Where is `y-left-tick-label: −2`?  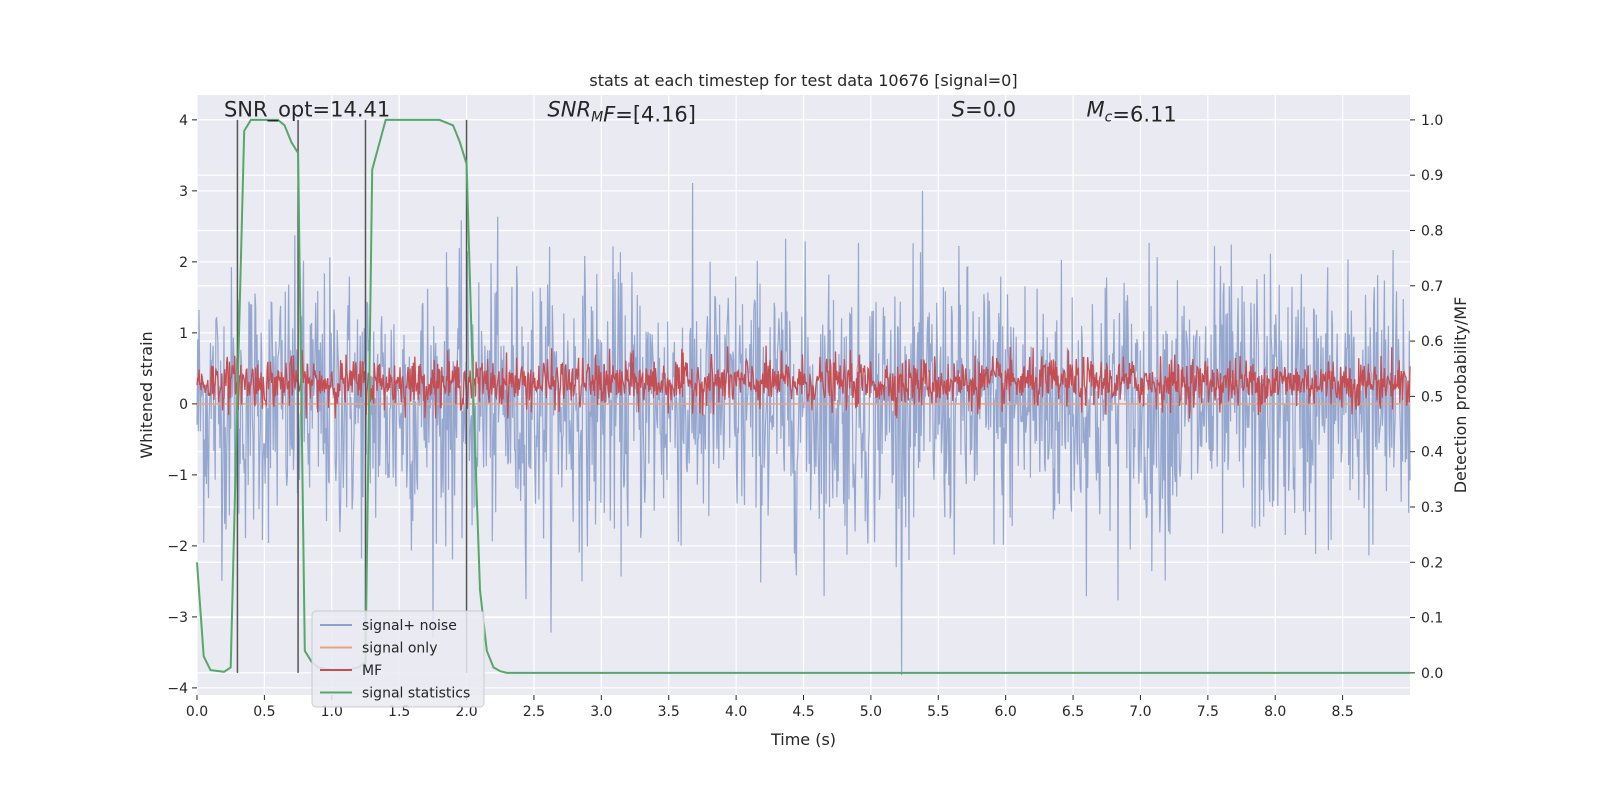 y-left-tick-label: −2 is located at coordinates (177, 547).